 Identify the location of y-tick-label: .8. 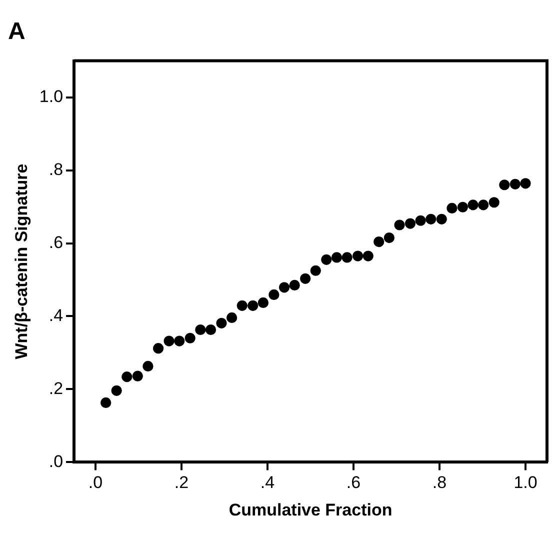
(56, 169).